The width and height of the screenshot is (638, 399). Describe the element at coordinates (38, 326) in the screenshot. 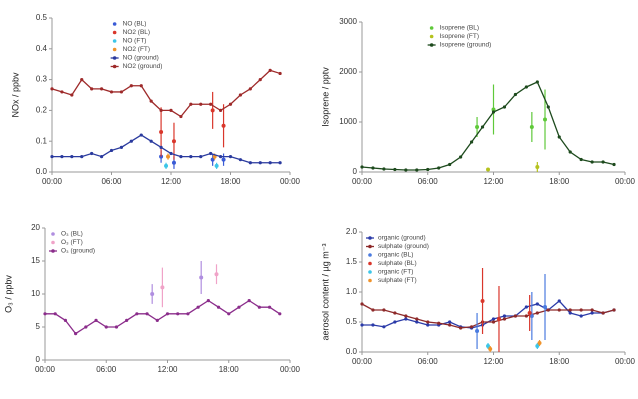

I see `y-tick-label: 5` at that location.